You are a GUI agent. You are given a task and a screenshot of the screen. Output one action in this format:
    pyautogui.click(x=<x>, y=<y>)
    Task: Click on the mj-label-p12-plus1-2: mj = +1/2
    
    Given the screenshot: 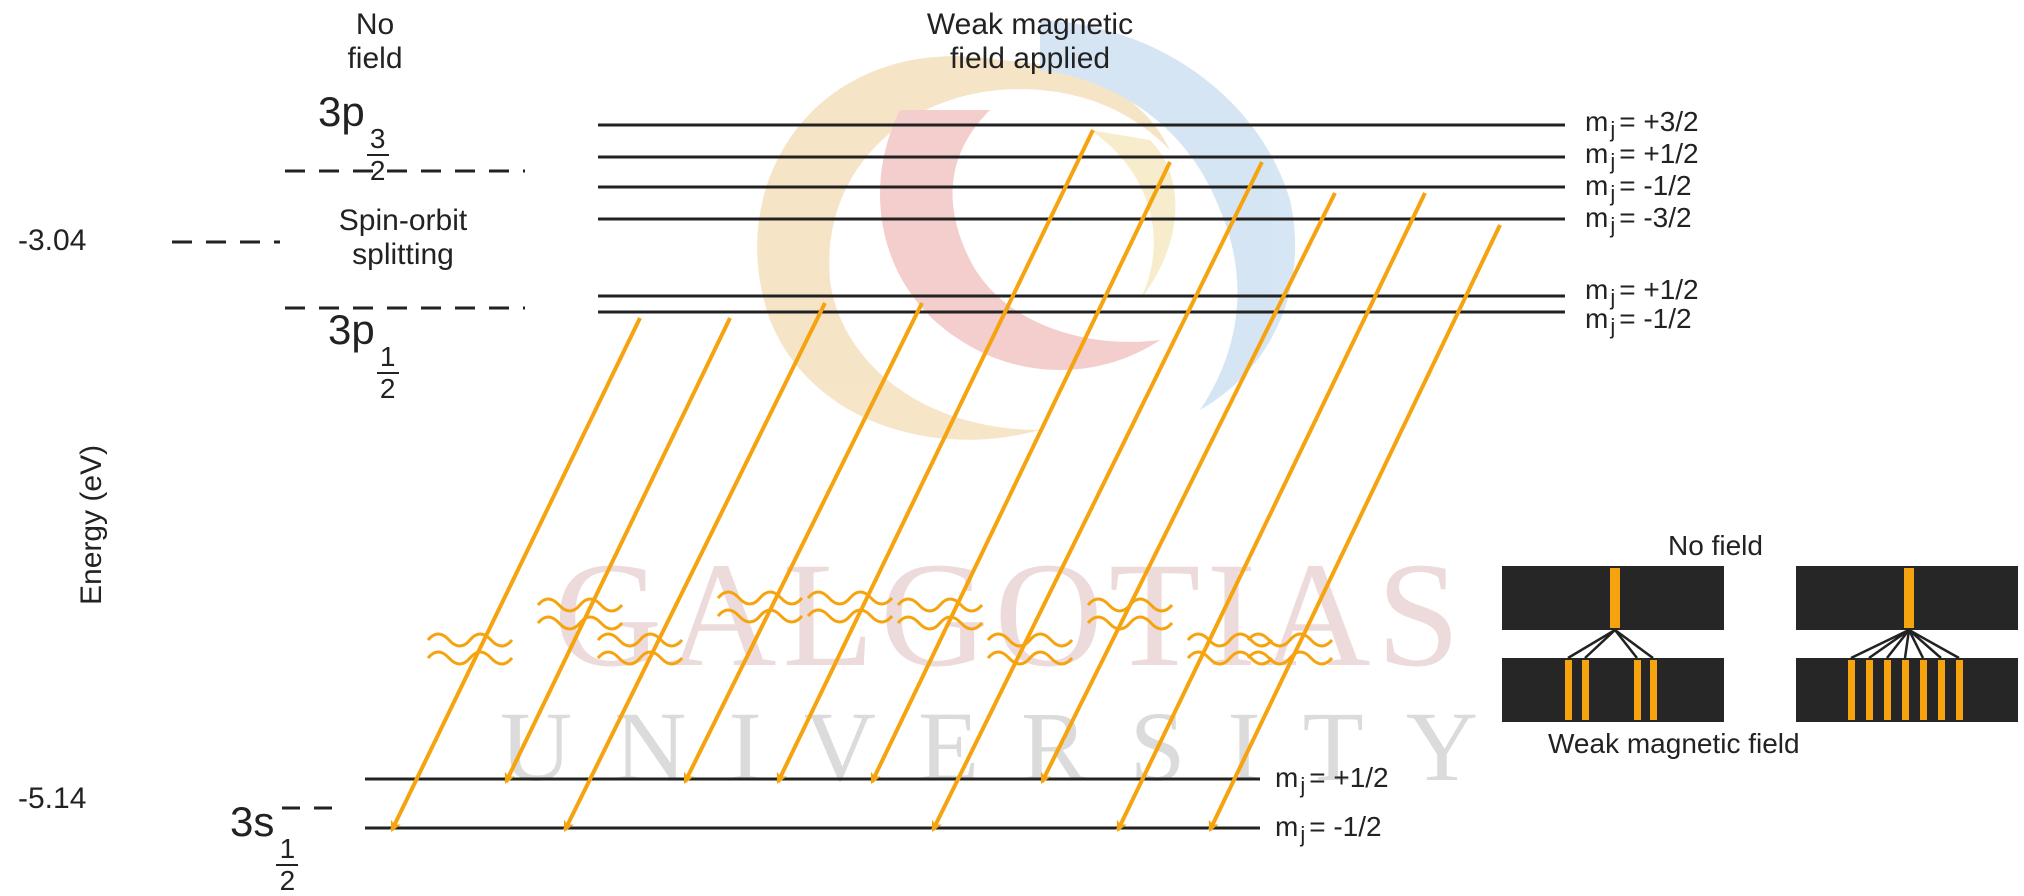 What is the action you would take?
    pyautogui.click(x=1642, y=292)
    